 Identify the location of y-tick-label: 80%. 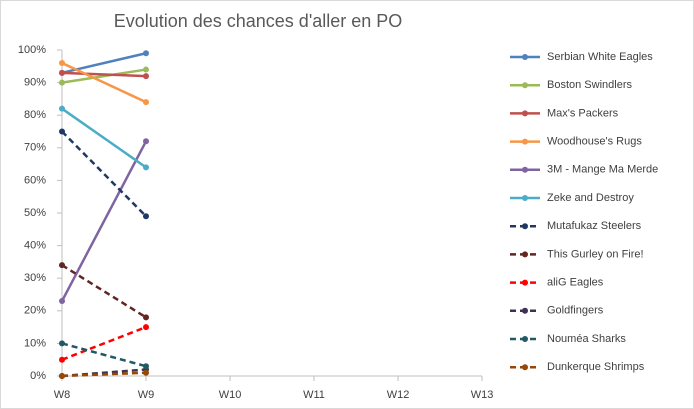
(35, 115).